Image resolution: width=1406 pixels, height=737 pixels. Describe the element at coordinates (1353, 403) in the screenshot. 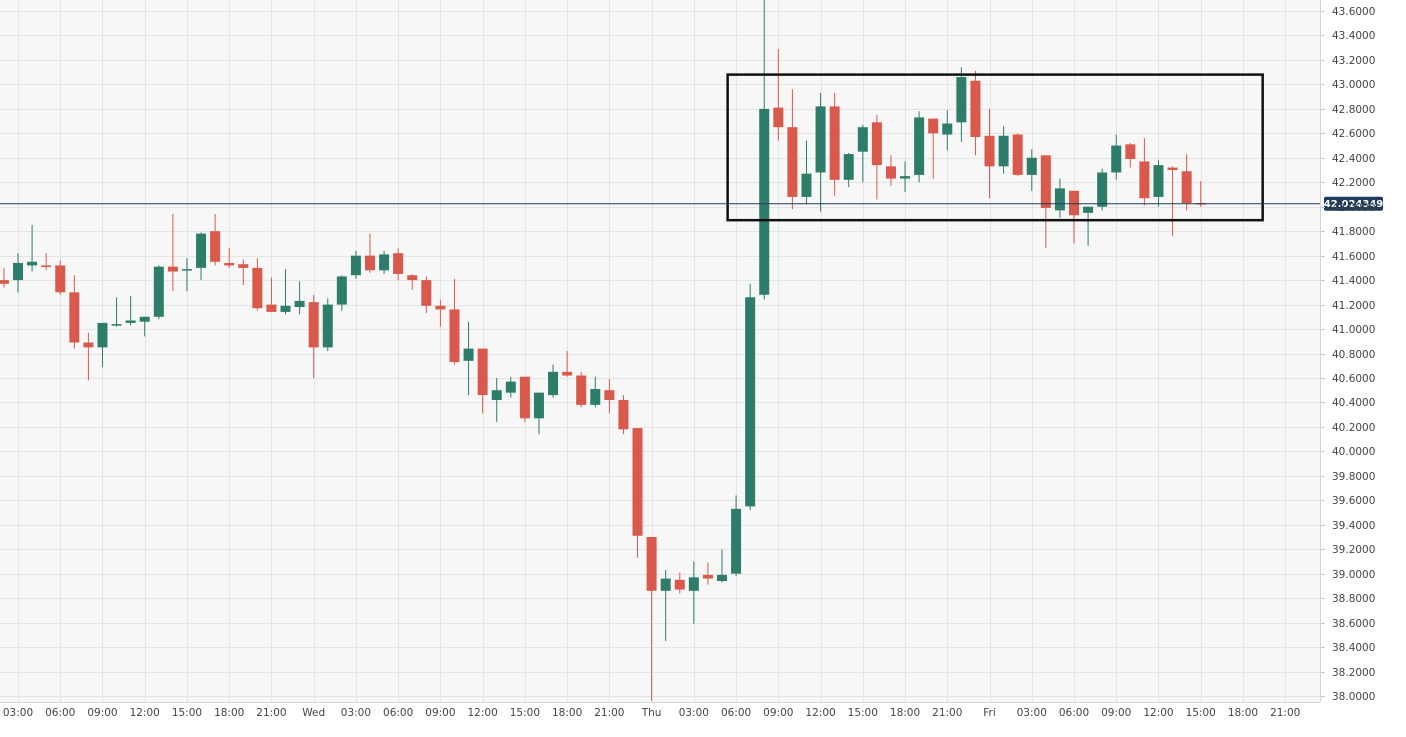

I see `price-tick-label: 40.4000` at that location.